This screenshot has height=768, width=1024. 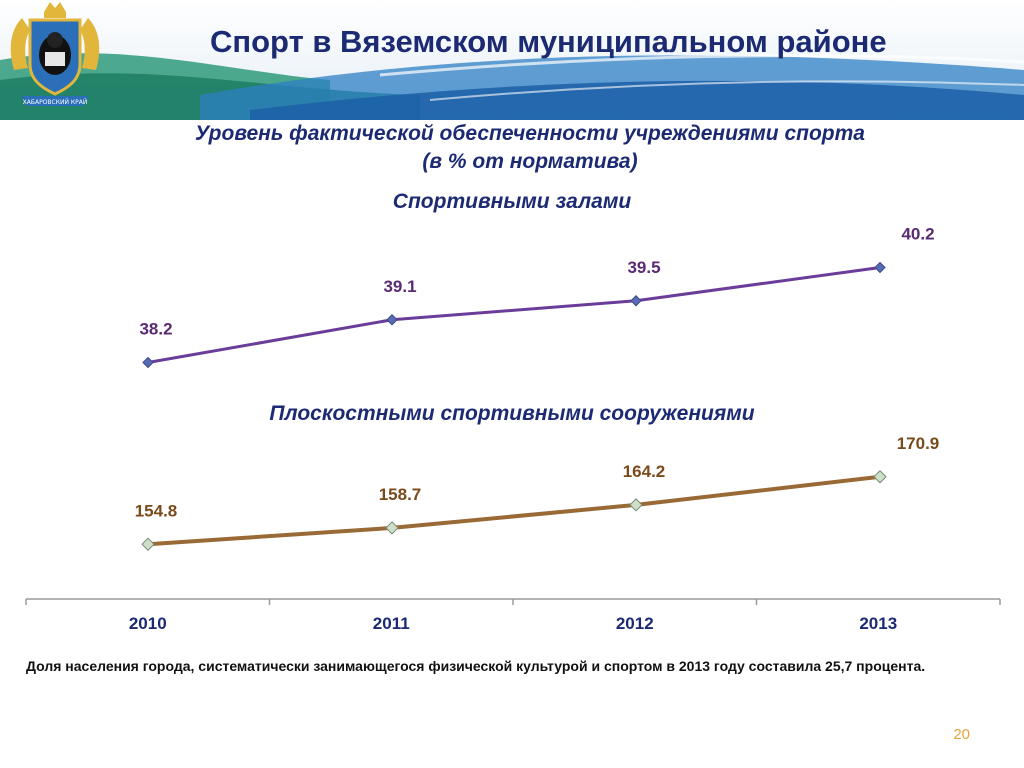 What do you see at coordinates (391, 623) in the screenshot?
I see `x-tick-label: 2011` at bounding box center [391, 623].